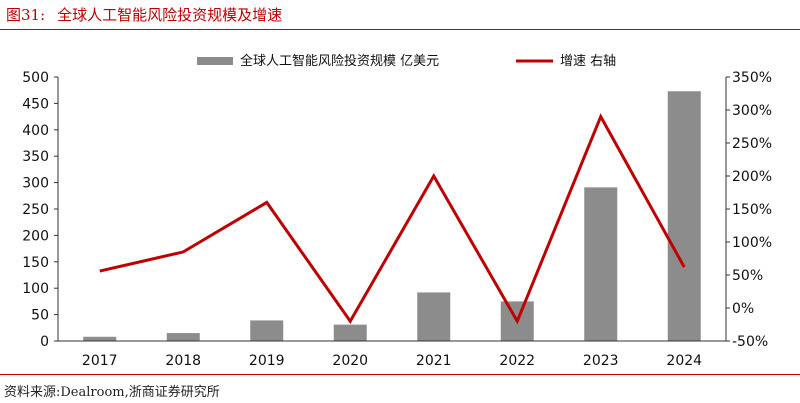 This screenshot has height=403, width=800. I want to click on left-tick-label: 350, so click(35, 157).